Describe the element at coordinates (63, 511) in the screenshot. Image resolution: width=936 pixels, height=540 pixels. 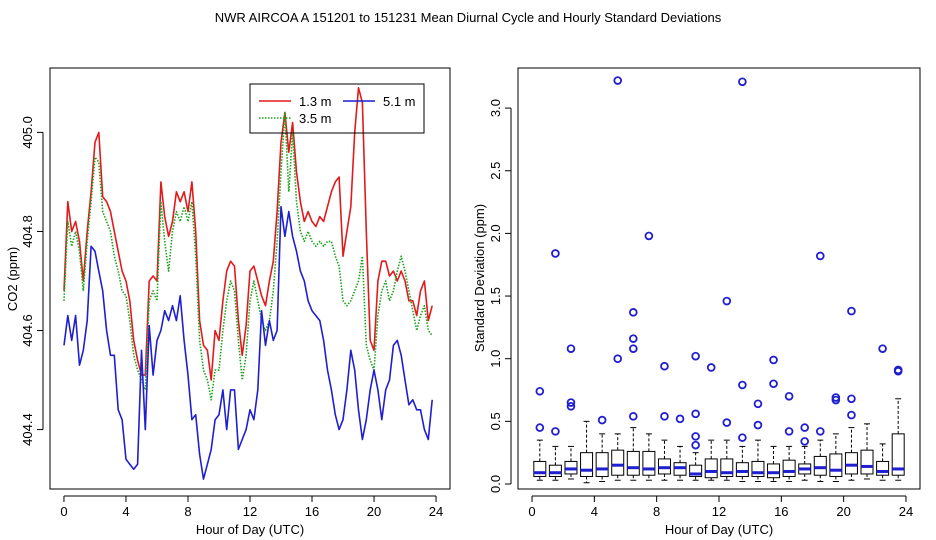
I see `line-x-tick-label: 0` at that location.